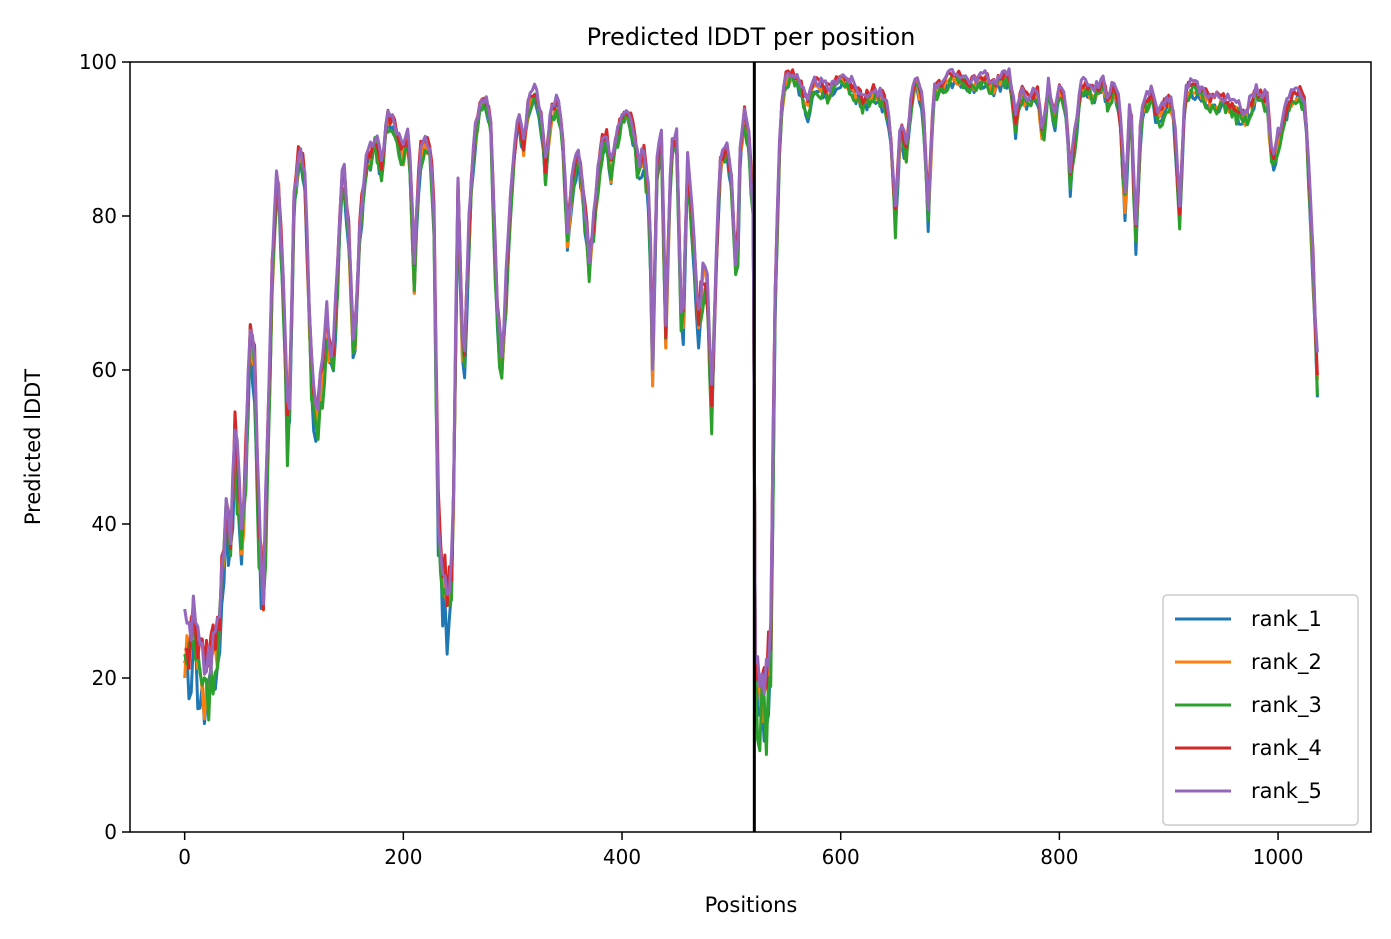 The height and width of the screenshot is (939, 1391). Describe the element at coordinates (104, 216) in the screenshot. I see `y-tick-label: 80` at that location.